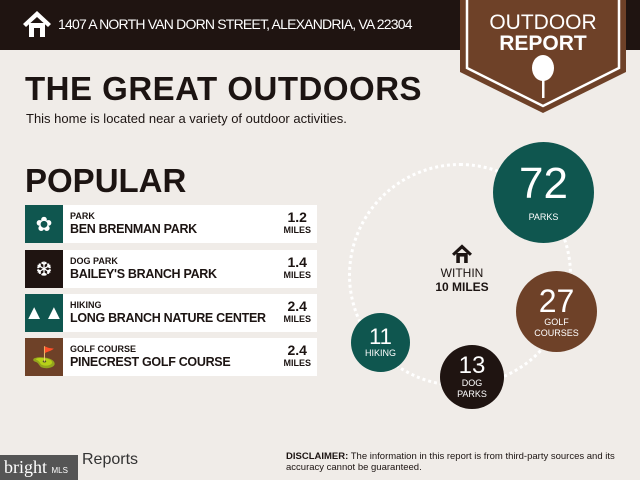 This screenshot has width=640, height=480. Describe the element at coordinates (297, 217) in the screenshot. I see `distance-value: 1.2` at that location.